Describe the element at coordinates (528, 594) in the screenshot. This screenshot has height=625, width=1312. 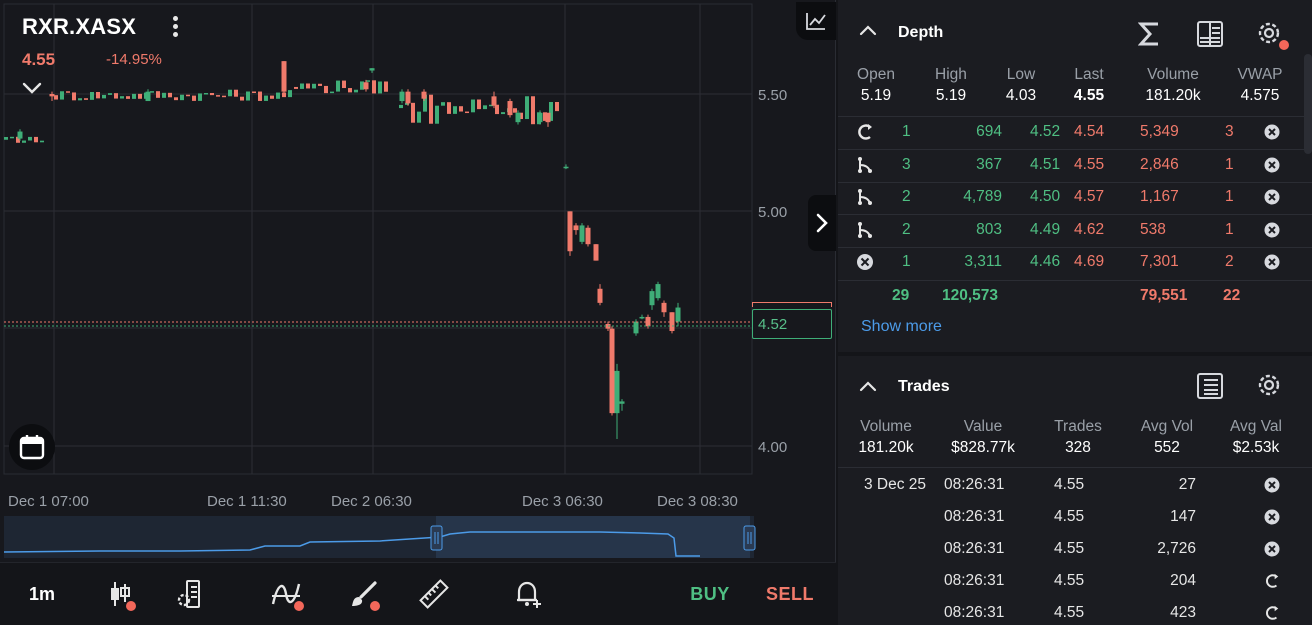
I see `add-alert-icon` at that location.